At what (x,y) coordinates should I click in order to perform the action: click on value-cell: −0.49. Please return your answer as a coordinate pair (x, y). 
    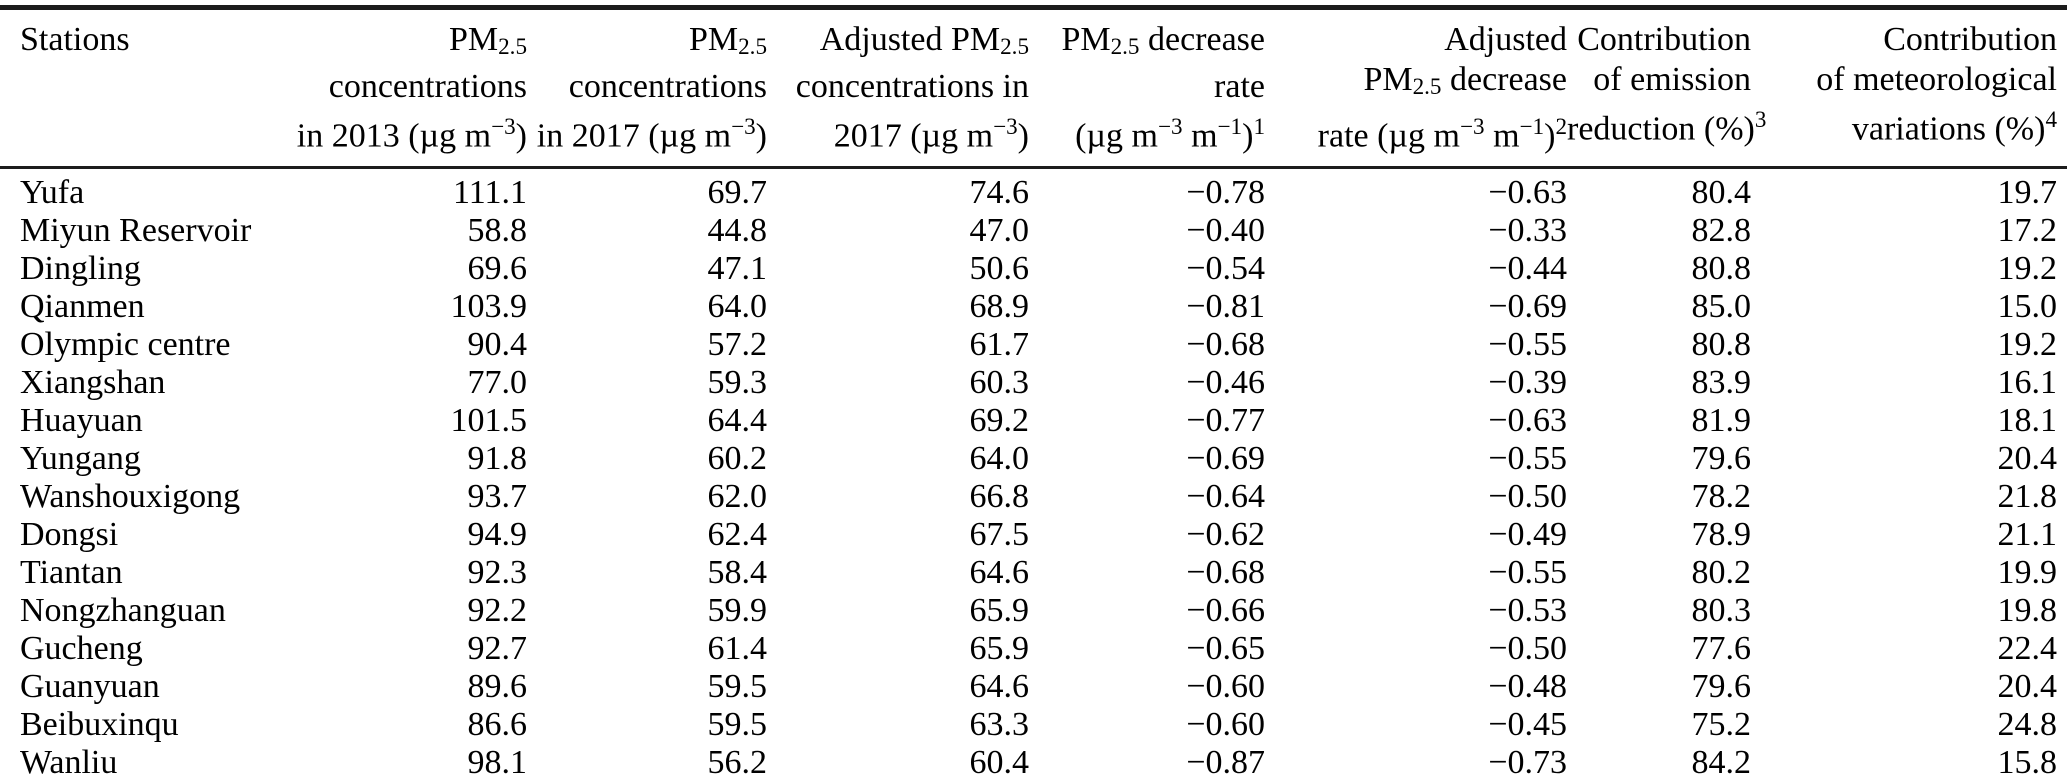
    Looking at the image, I should click on (1527, 534).